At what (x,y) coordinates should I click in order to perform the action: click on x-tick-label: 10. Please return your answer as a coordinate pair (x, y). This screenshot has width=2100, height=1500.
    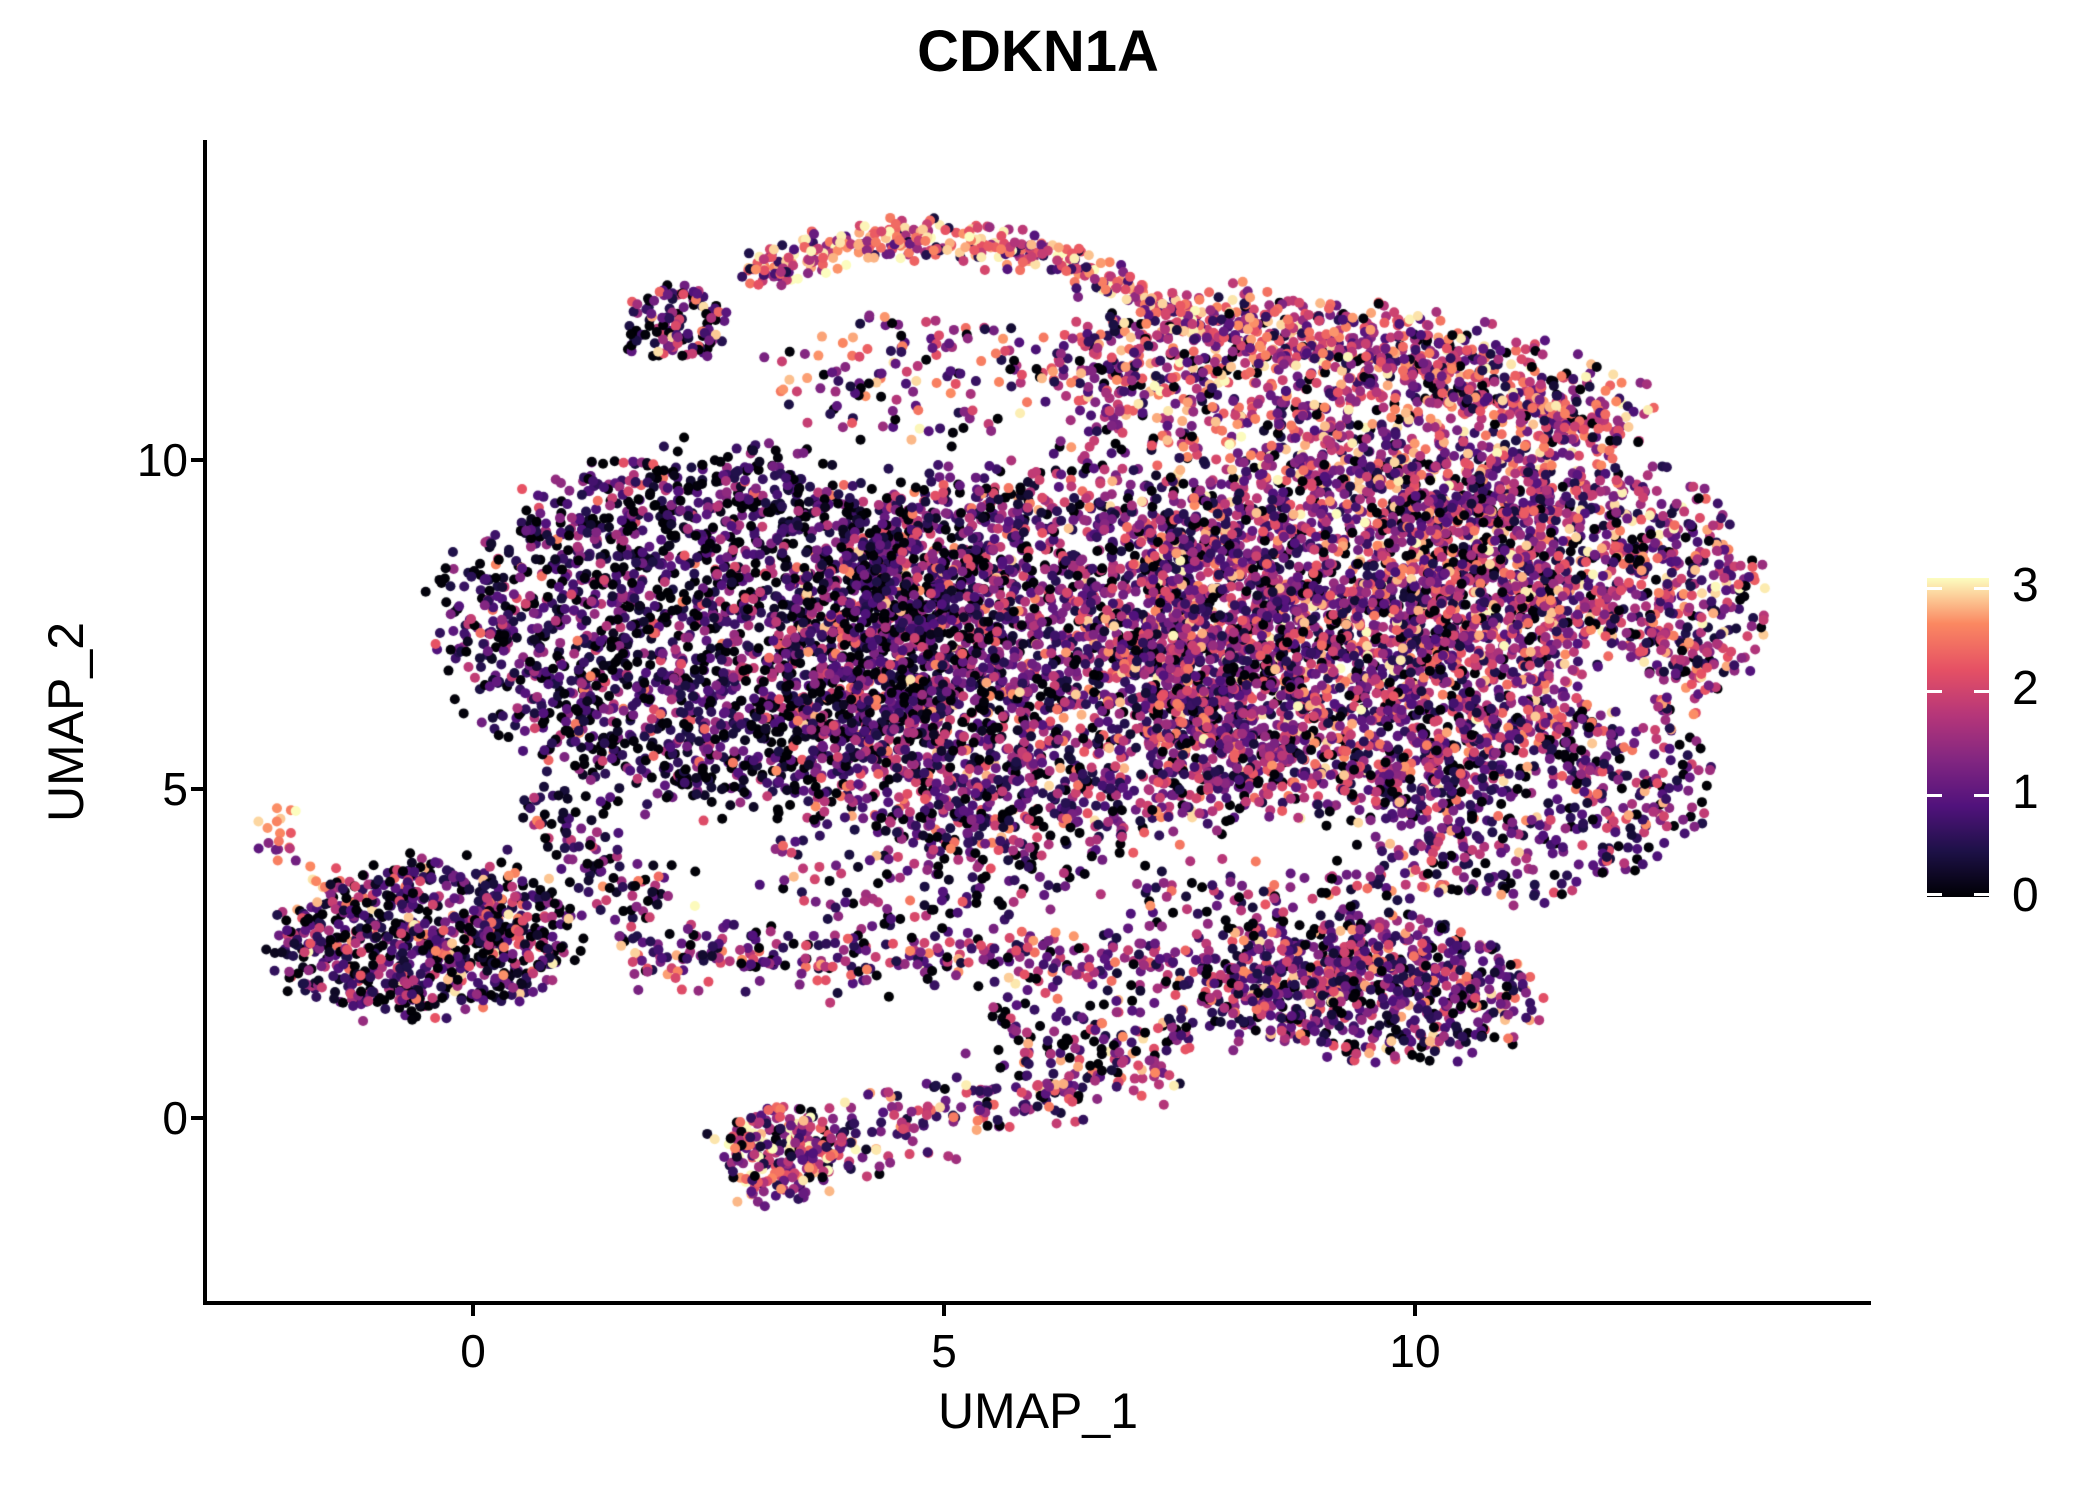
    Looking at the image, I should click on (1415, 1351).